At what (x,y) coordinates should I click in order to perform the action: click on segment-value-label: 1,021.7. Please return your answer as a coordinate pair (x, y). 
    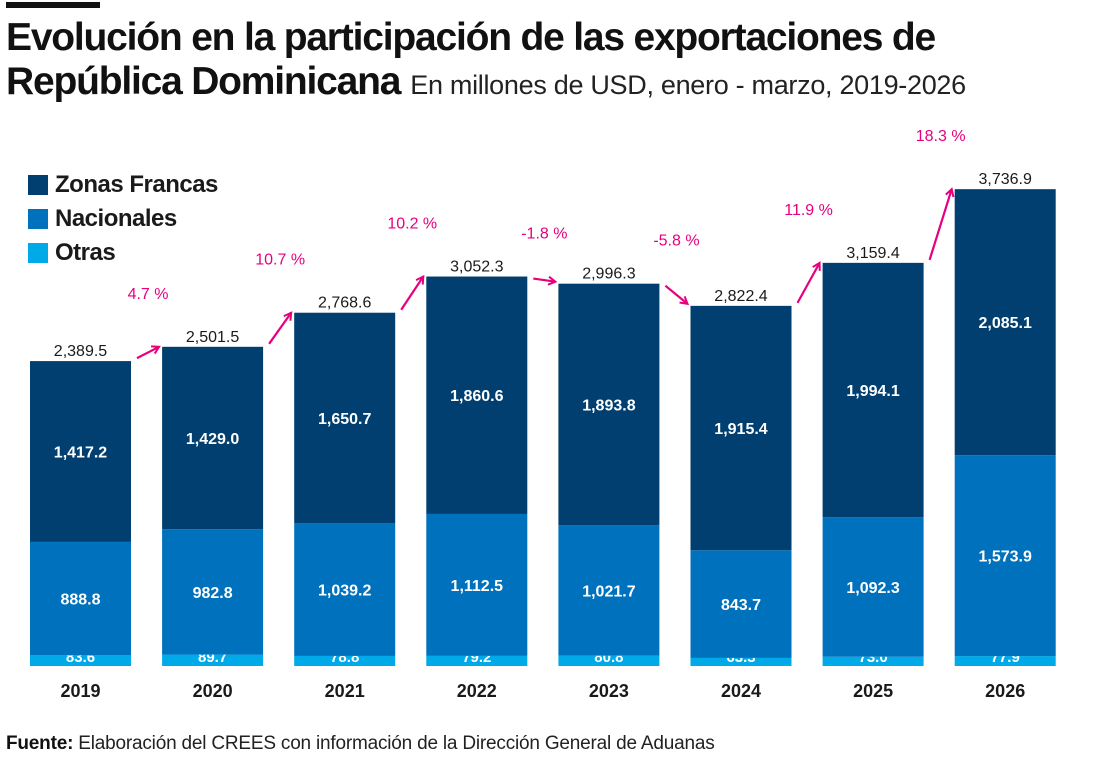
    Looking at the image, I should click on (608, 592).